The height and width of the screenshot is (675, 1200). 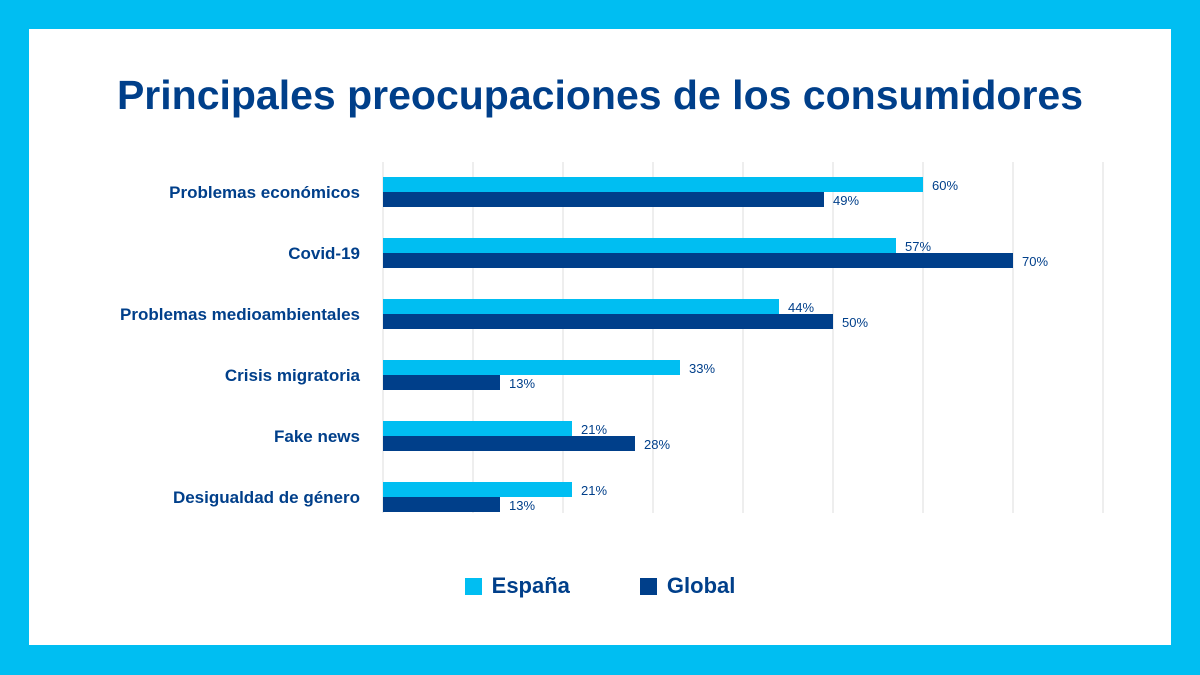 I want to click on category-label: Crisis migratoria, so click(x=293, y=375).